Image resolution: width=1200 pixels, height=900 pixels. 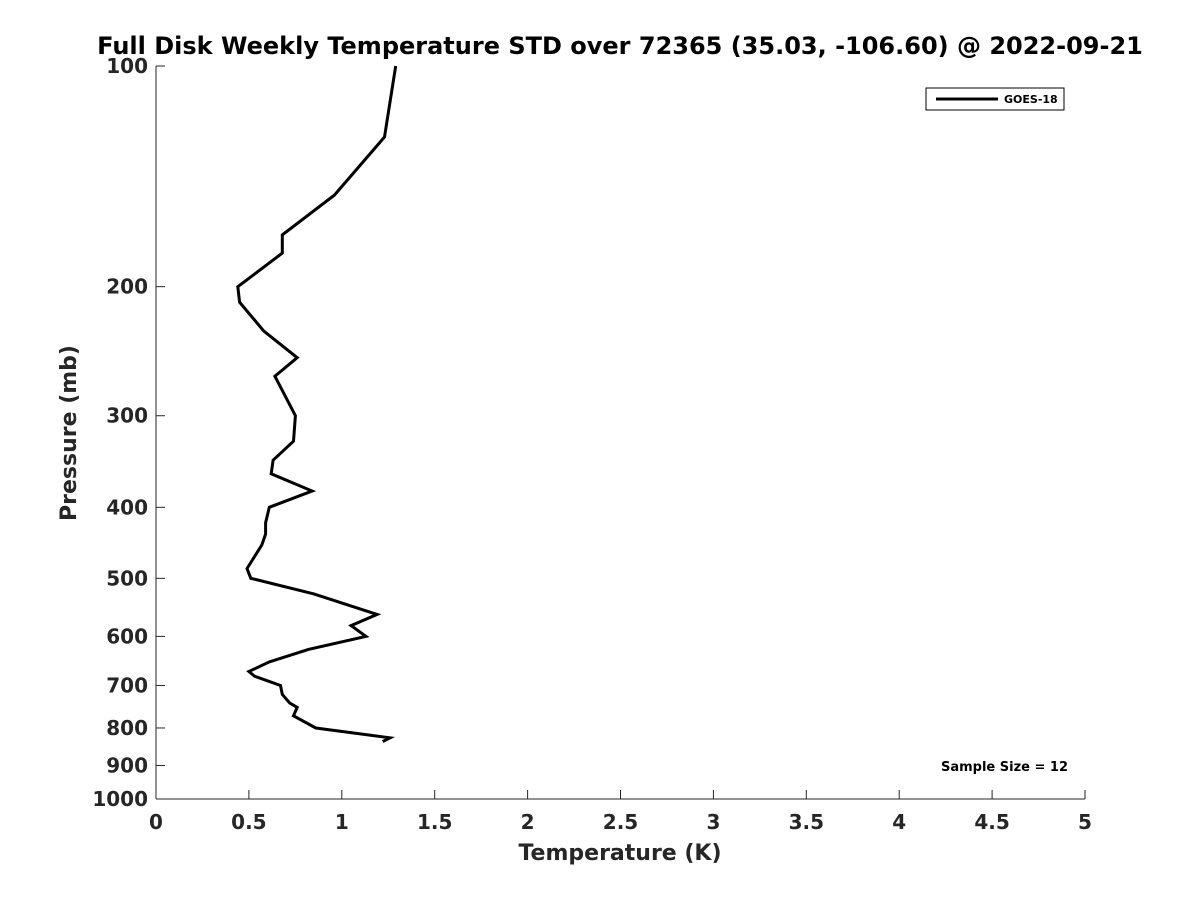 I want to click on legend: GOES-18, so click(x=995, y=99).